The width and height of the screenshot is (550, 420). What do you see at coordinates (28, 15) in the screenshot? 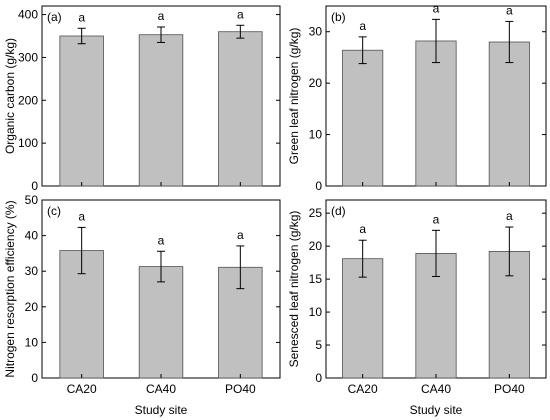
I see `y-tick-label: 400` at bounding box center [28, 15].